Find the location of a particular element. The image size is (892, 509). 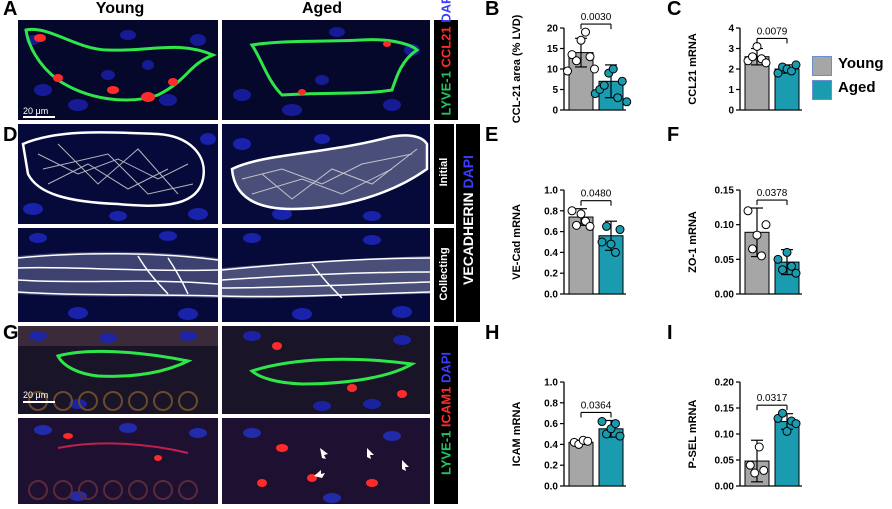

chart-b: CCL-21 area (% LVD) 0 5 10 15 20 0.0030 is located at coordinates (571, 67).